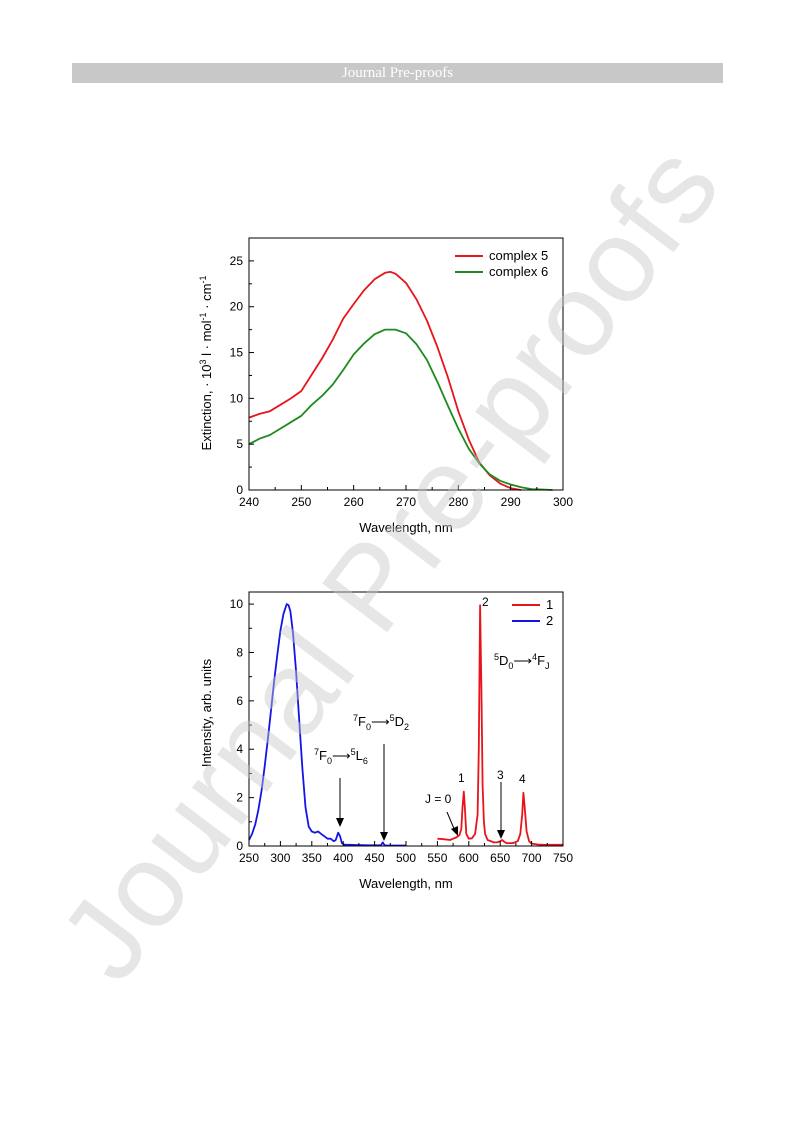 This screenshot has width=793, height=1121. I want to click on c1-xtick-label: 270, so click(406, 502).